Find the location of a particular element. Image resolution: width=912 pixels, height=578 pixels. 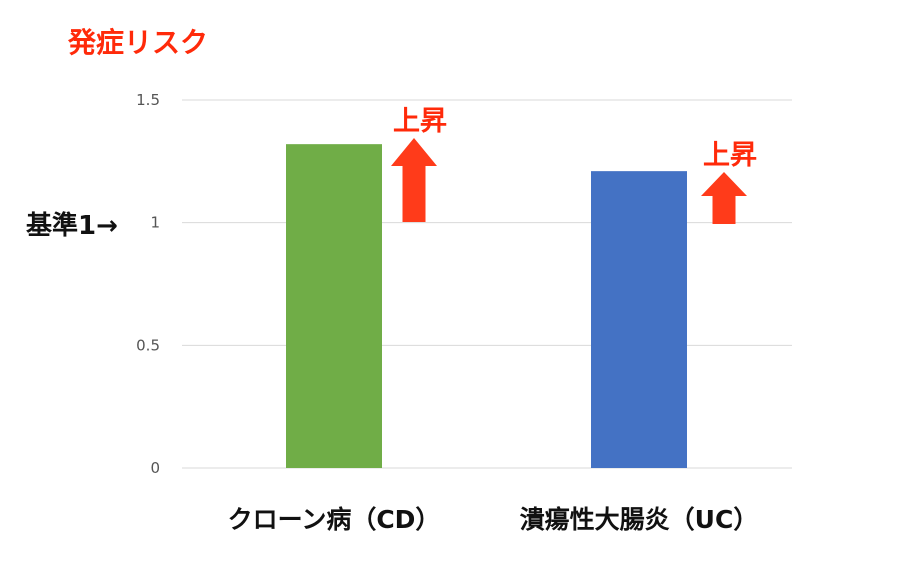

y-tick-label: 1 is located at coordinates (155, 223).